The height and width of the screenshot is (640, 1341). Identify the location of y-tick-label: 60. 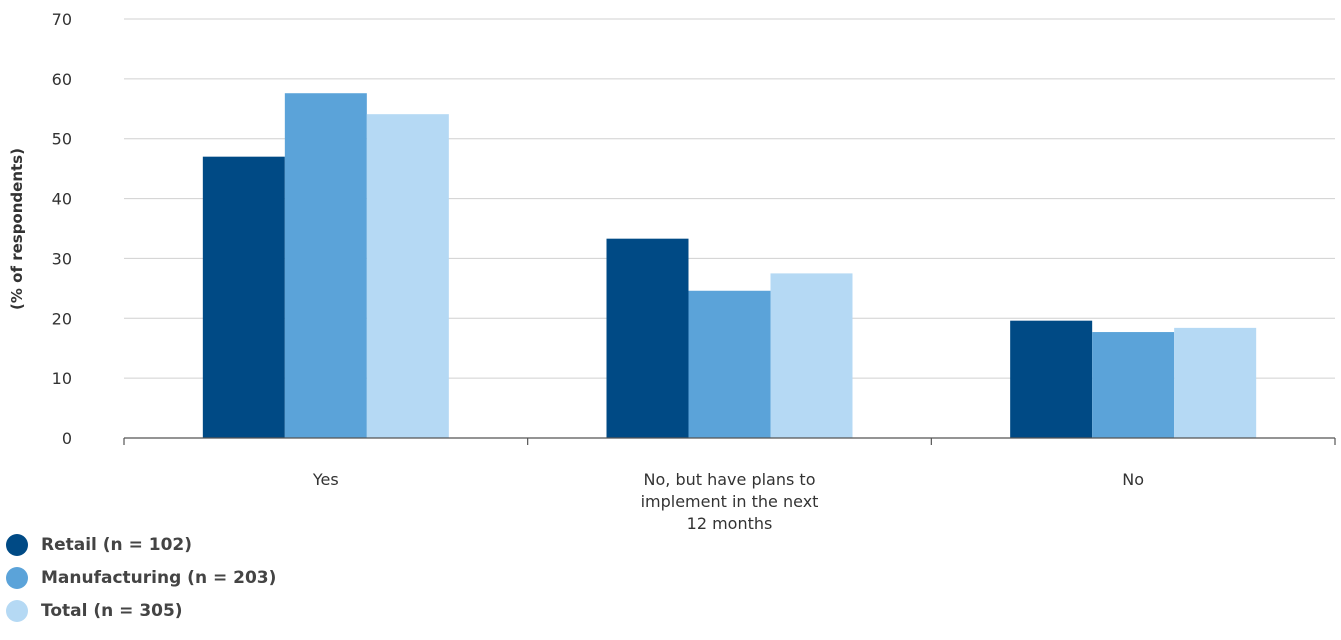
(62, 79).